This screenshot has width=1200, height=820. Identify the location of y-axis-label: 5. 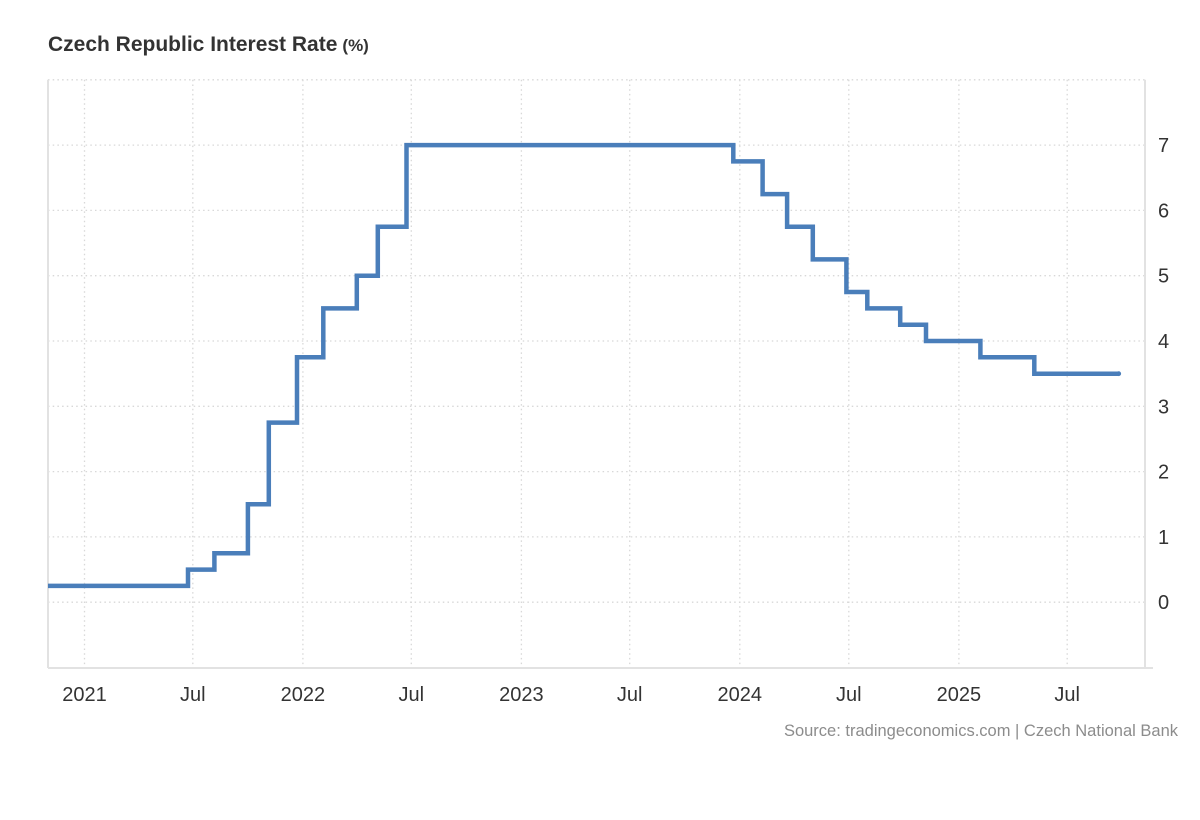
(1163, 277).